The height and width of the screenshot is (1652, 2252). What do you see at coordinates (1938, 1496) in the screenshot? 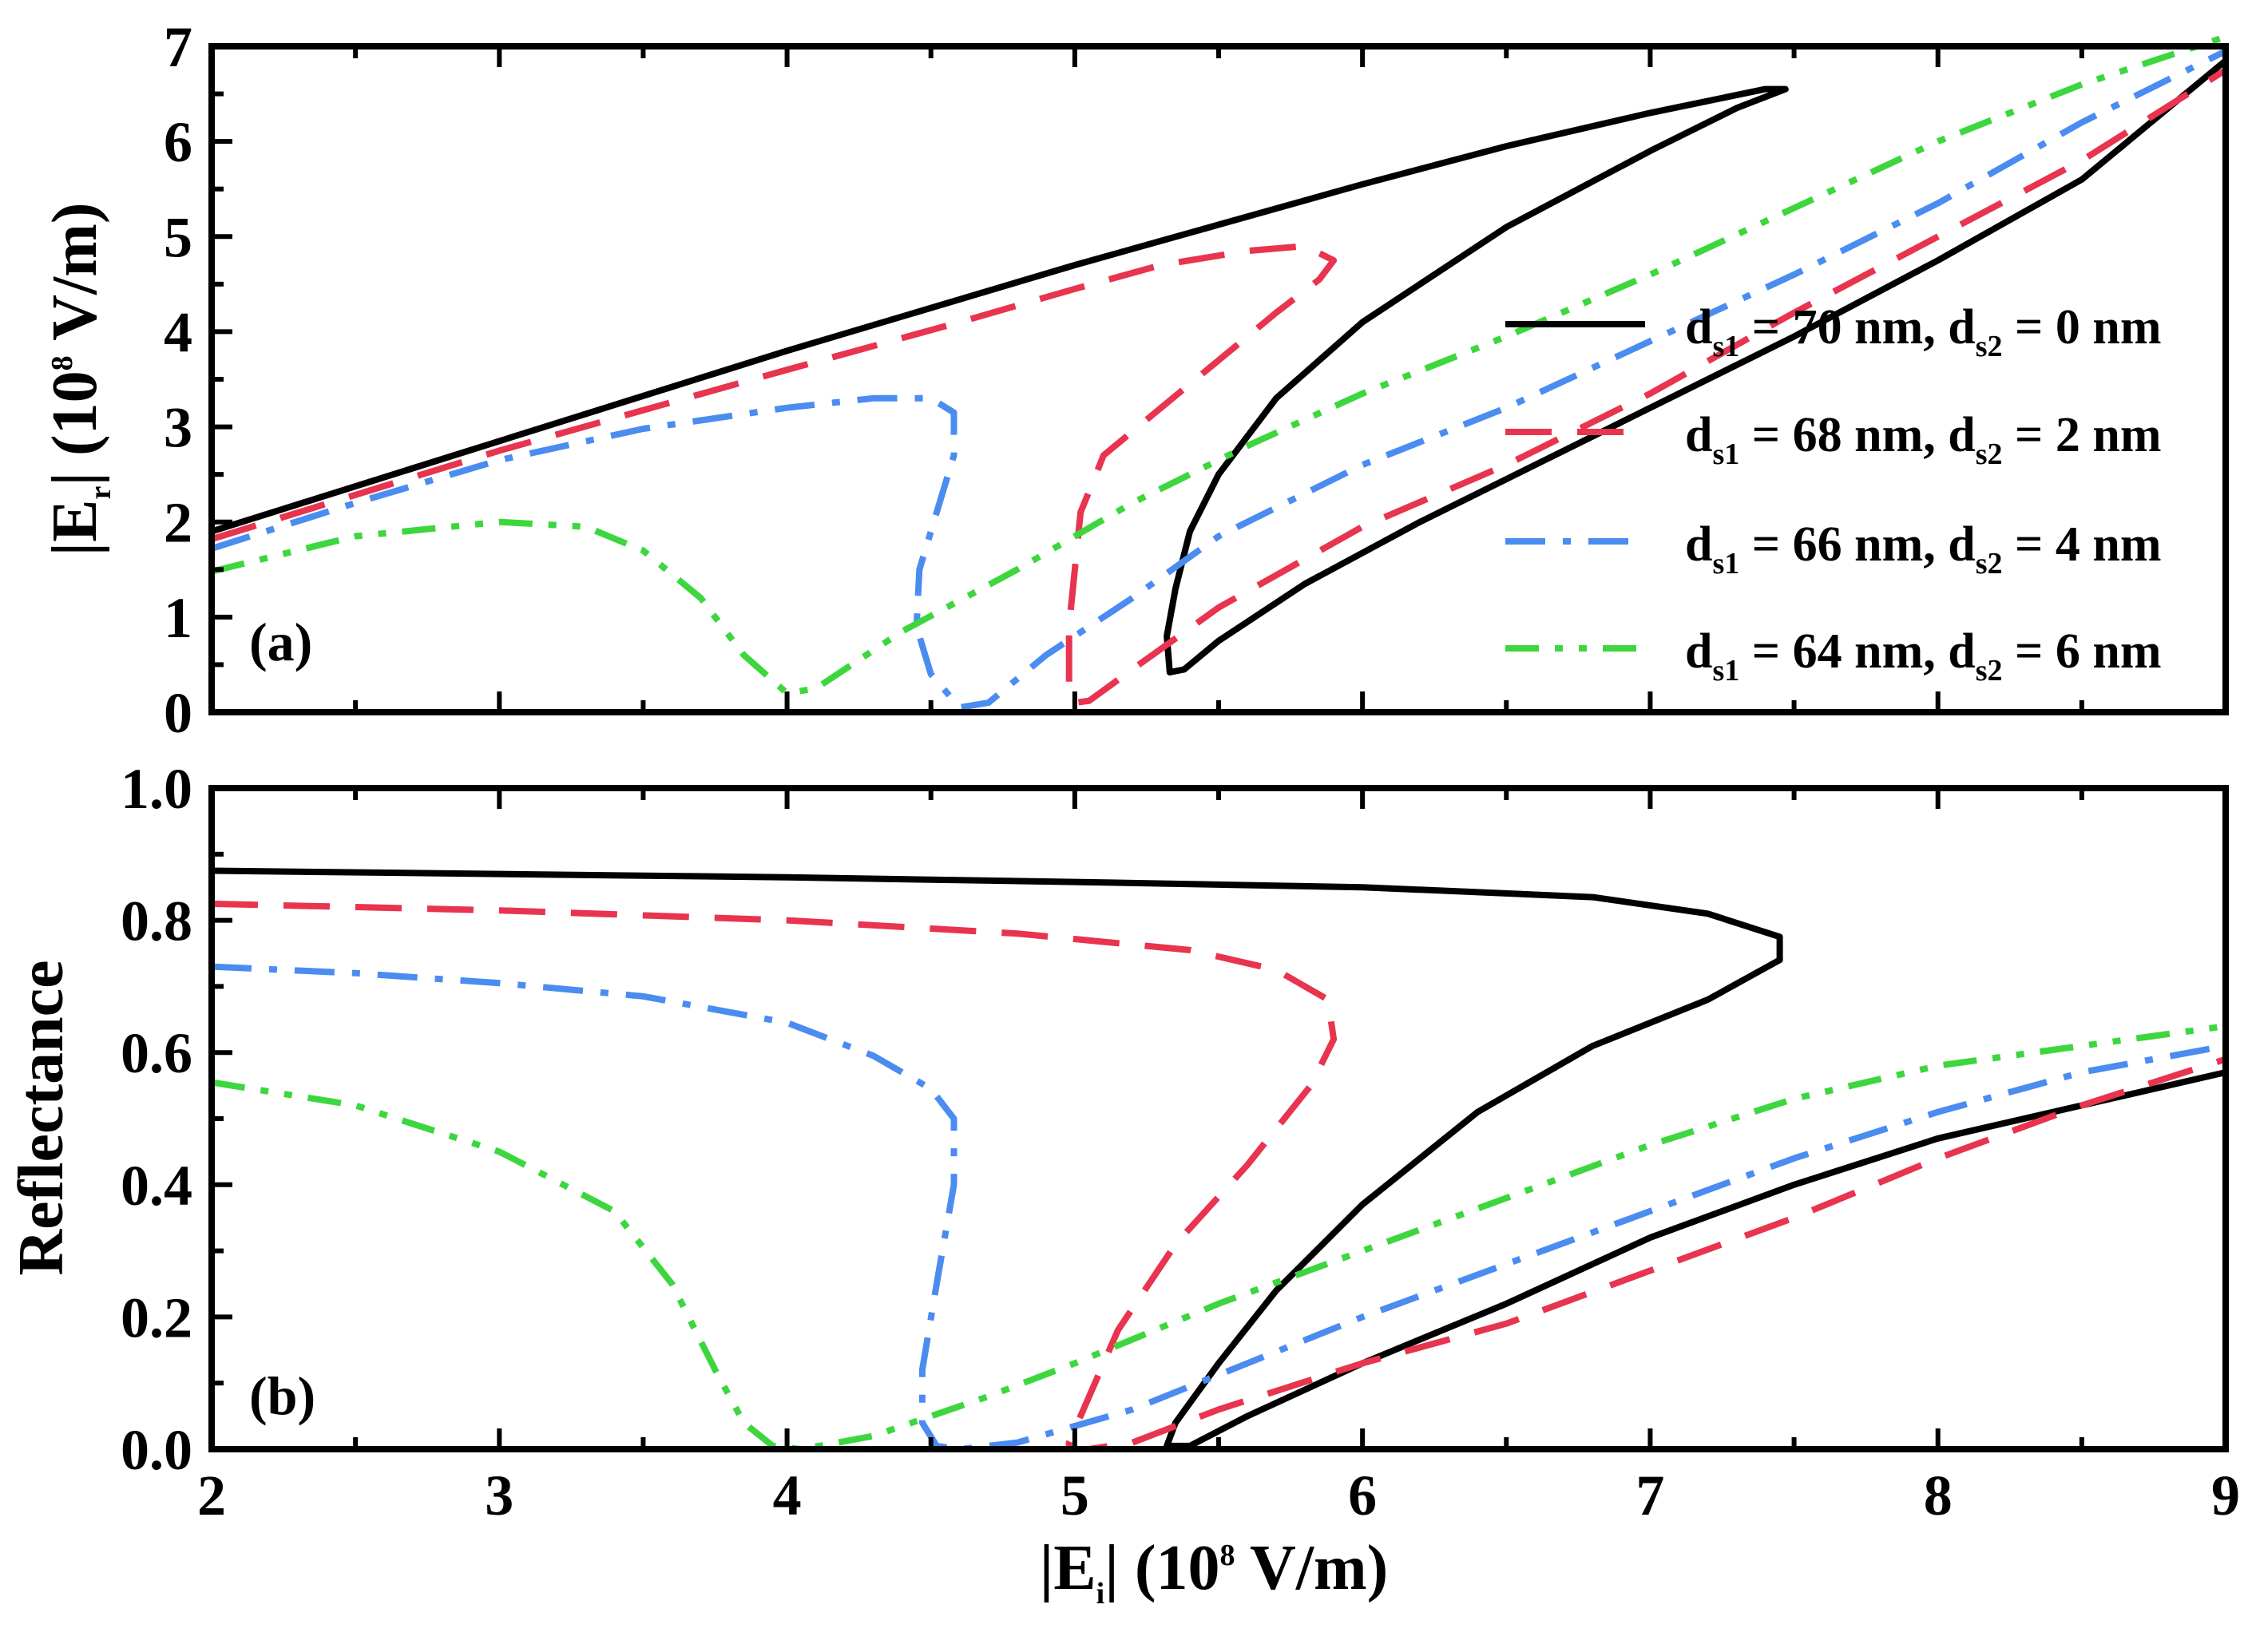
I see `x-tick-label-b: 8` at bounding box center [1938, 1496].